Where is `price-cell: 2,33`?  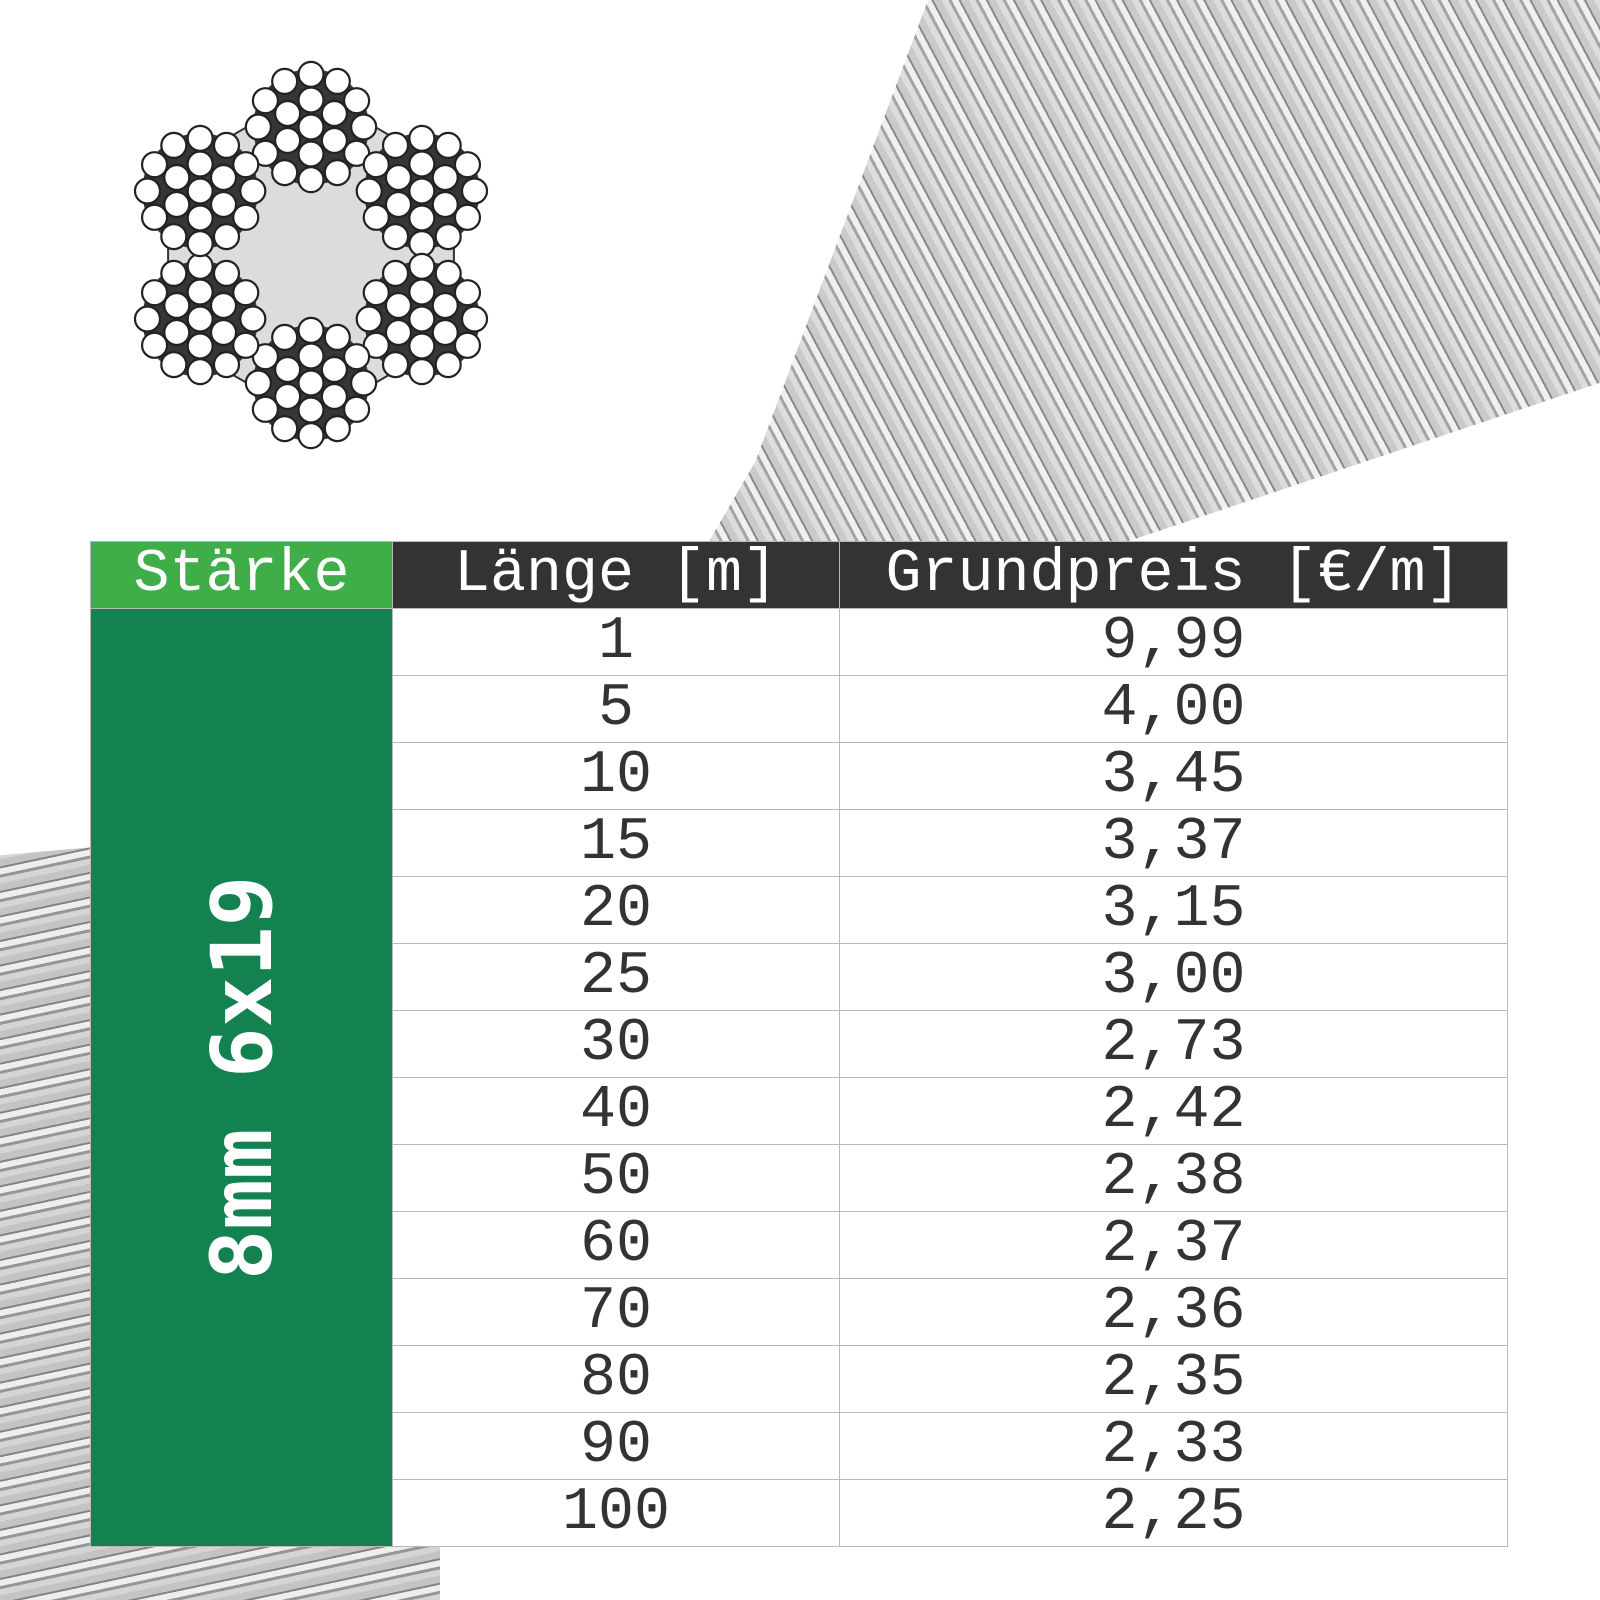
price-cell: 2,33 is located at coordinates (1173, 1446).